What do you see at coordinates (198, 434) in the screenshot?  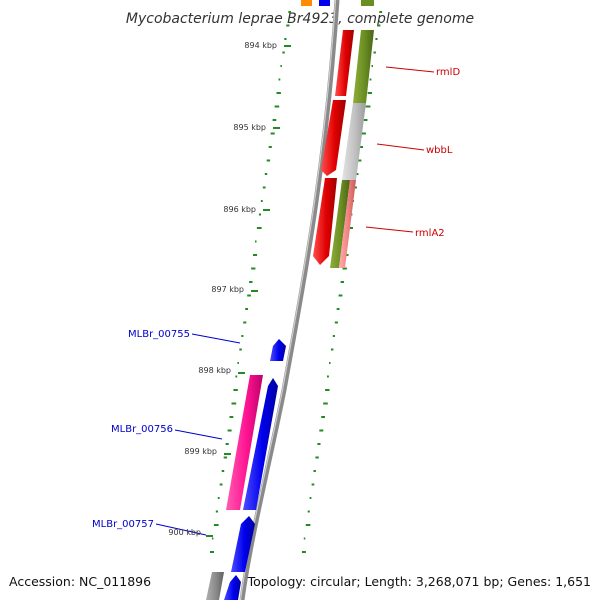 I see `MLBr_00756-leader` at bounding box center [198, 434].